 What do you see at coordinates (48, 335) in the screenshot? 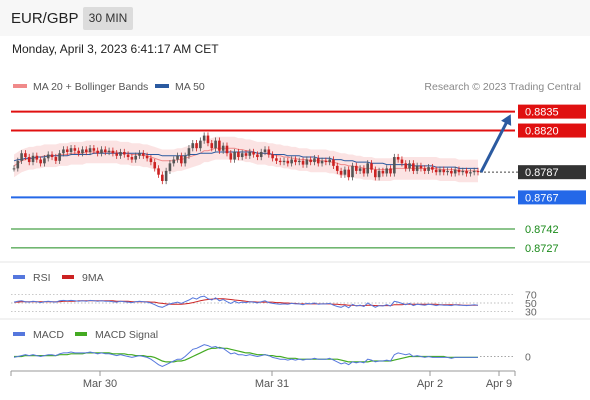
I see `legend-macd-label: MACD` at bounding box center [48, 335].